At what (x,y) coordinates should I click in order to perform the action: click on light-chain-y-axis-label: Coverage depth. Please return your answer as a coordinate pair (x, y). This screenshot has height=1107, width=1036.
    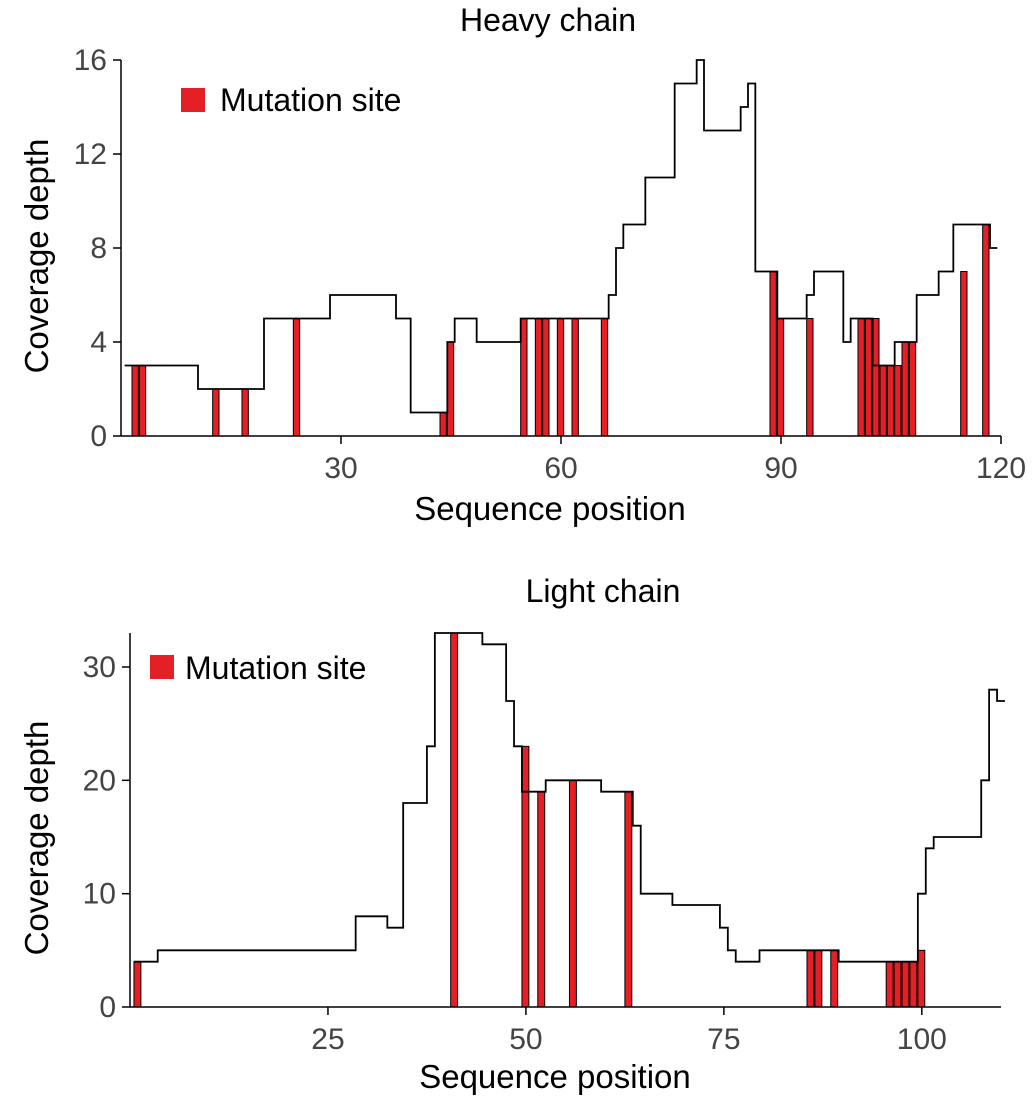
    Looking at the image, I should click on (36, 838).